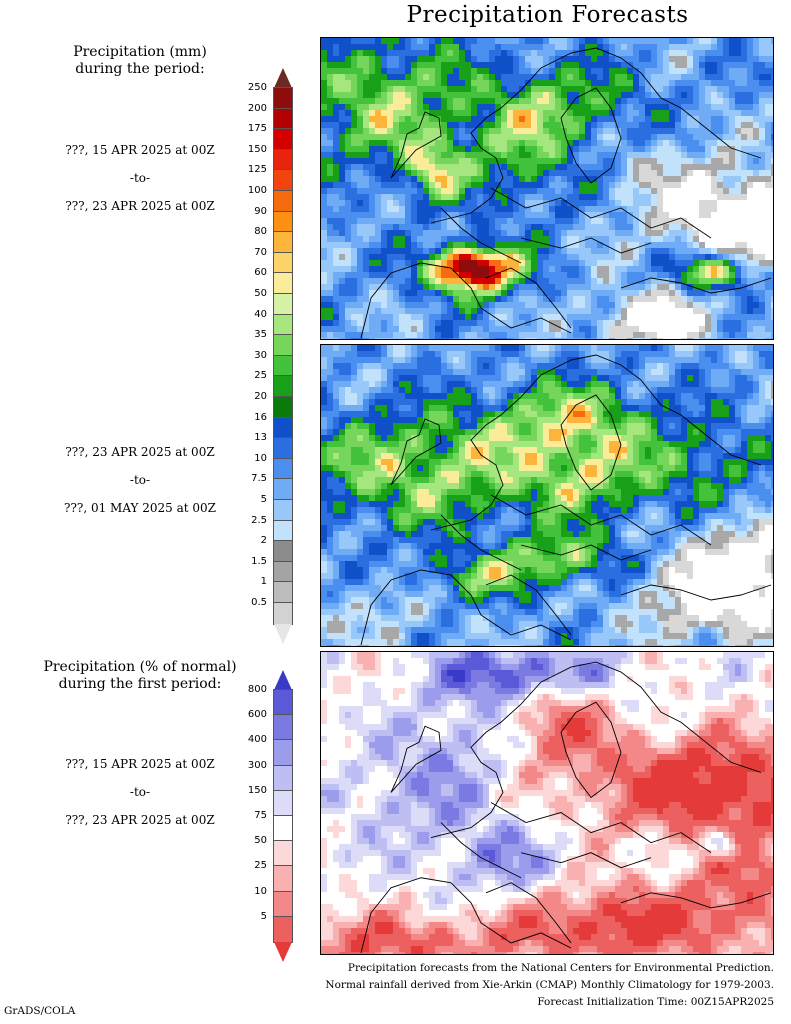 This screenshot has width=791, height=1024. I want to click on precip-legend-title: Precipitation (mm) during the period:, so click(140, 61).